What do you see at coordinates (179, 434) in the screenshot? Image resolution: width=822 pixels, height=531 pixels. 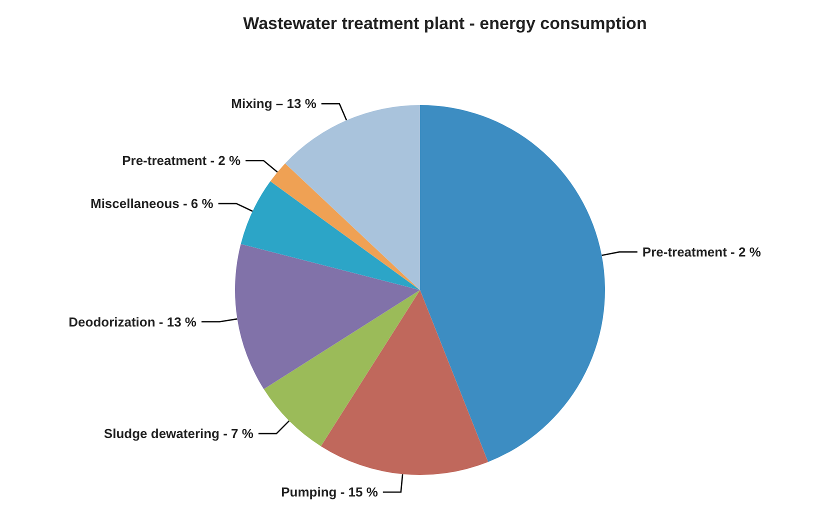 I see `slice-label: Sludge dewatering - 7 %` at bounding box center [179, 434].